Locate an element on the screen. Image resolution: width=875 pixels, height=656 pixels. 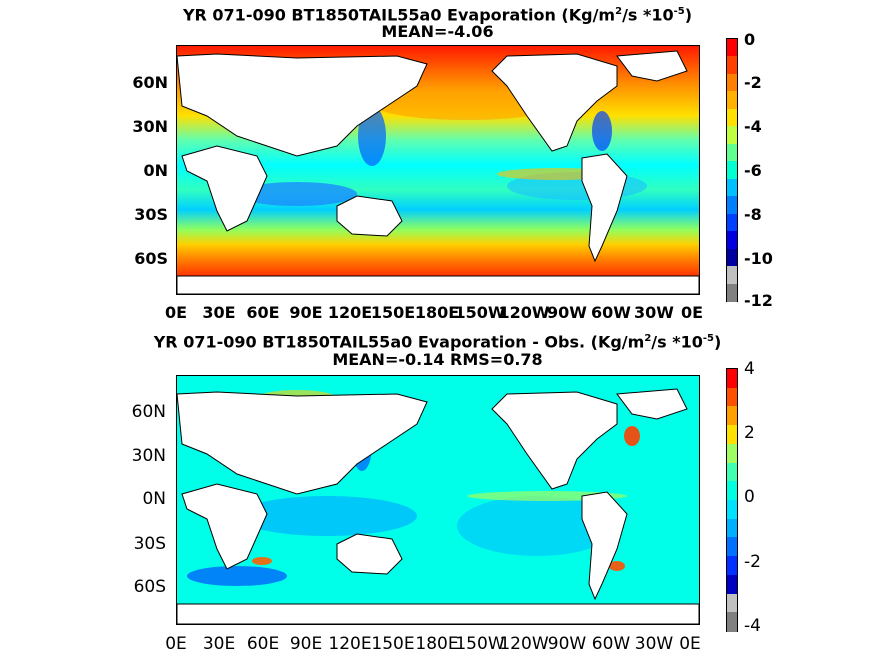
top-lat-30n: 30N is located at coordinates (150, 126).